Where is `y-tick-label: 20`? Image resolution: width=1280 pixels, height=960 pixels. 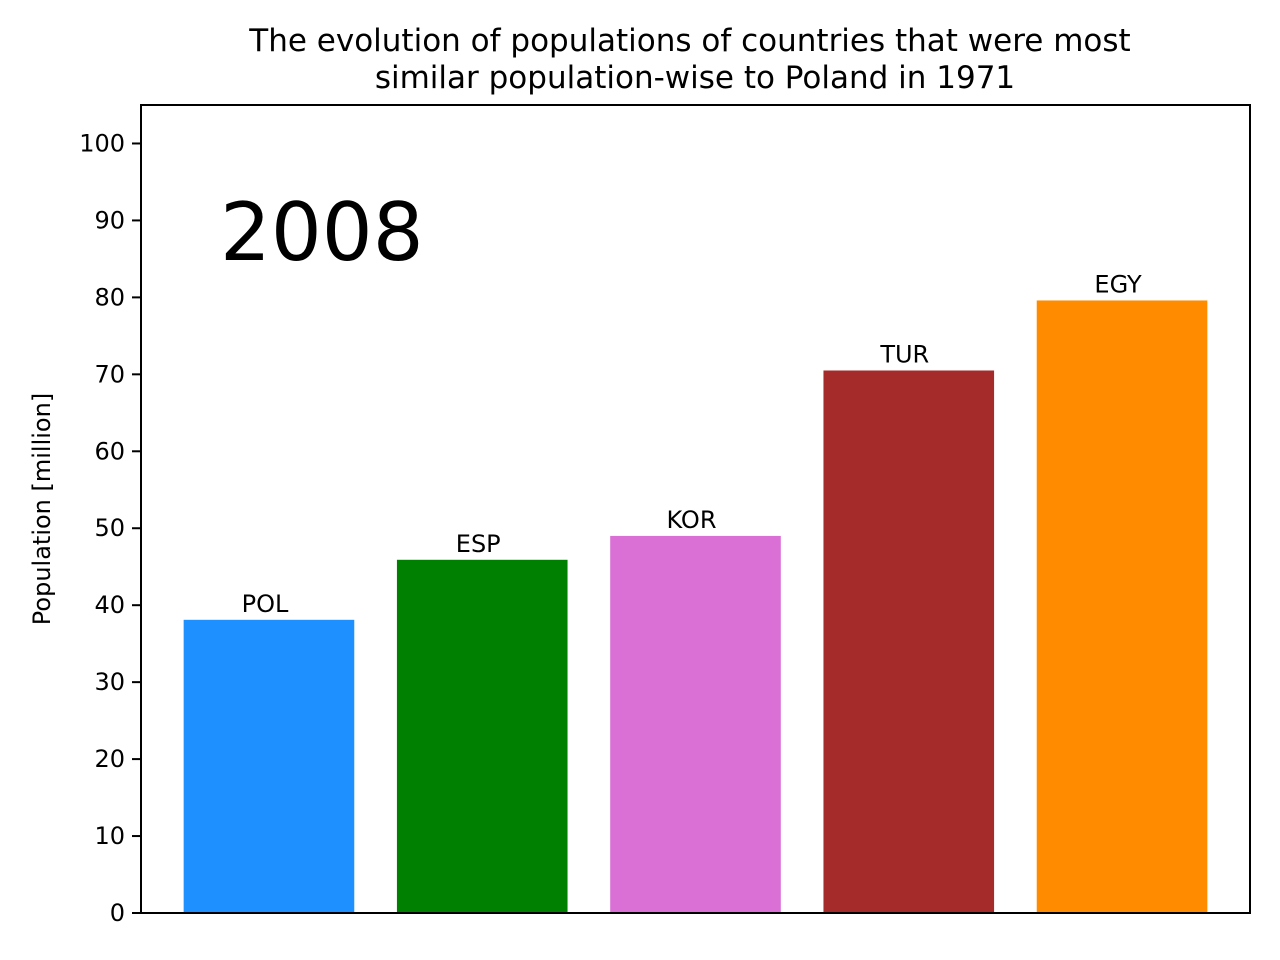 y-tick-label: 20 is located at coordinates (109, 759).